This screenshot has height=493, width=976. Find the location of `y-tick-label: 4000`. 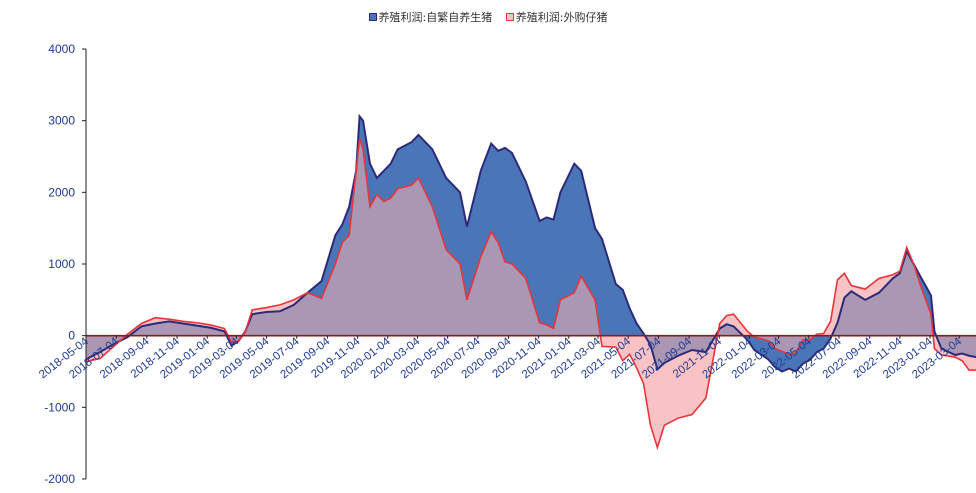

y-tick-label: 4000 is located at coordinates (61, 49).